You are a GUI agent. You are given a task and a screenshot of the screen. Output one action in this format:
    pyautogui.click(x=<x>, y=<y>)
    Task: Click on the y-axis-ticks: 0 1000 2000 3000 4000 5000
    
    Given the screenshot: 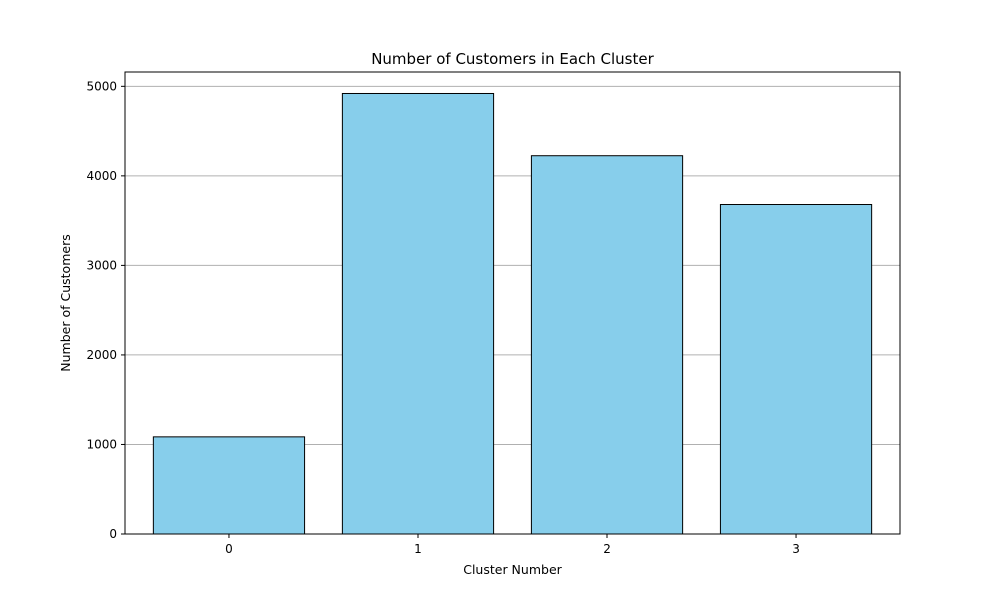 What is the action you would take?
    pyautogui.click(x=105, y=310)
    